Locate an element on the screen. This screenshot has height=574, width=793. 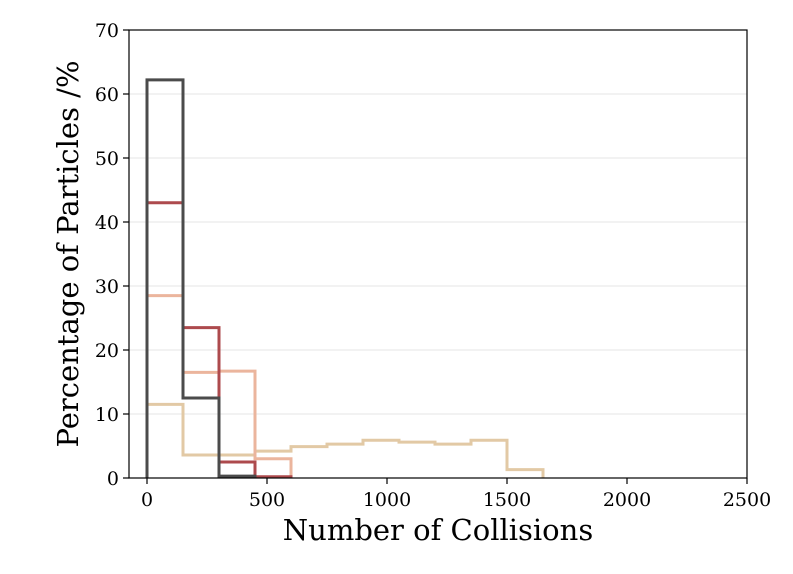
x-tick-label: 1000 is located at coordinates (387, 500).